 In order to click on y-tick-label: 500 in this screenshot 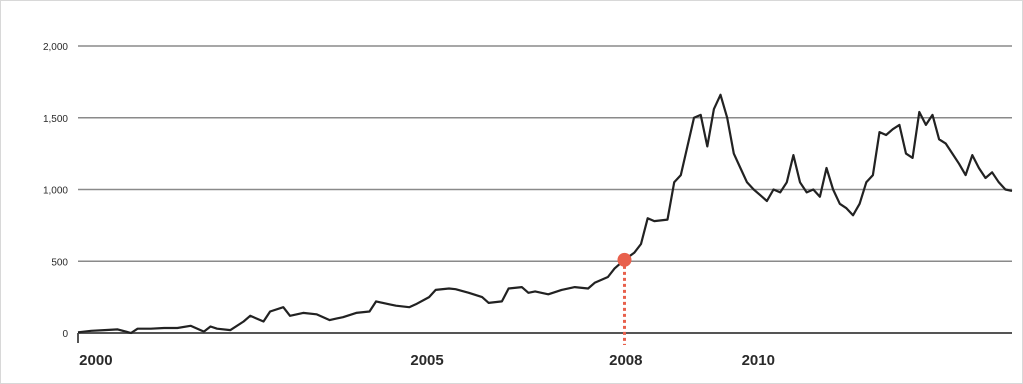, I will do `click(59, 262)`.